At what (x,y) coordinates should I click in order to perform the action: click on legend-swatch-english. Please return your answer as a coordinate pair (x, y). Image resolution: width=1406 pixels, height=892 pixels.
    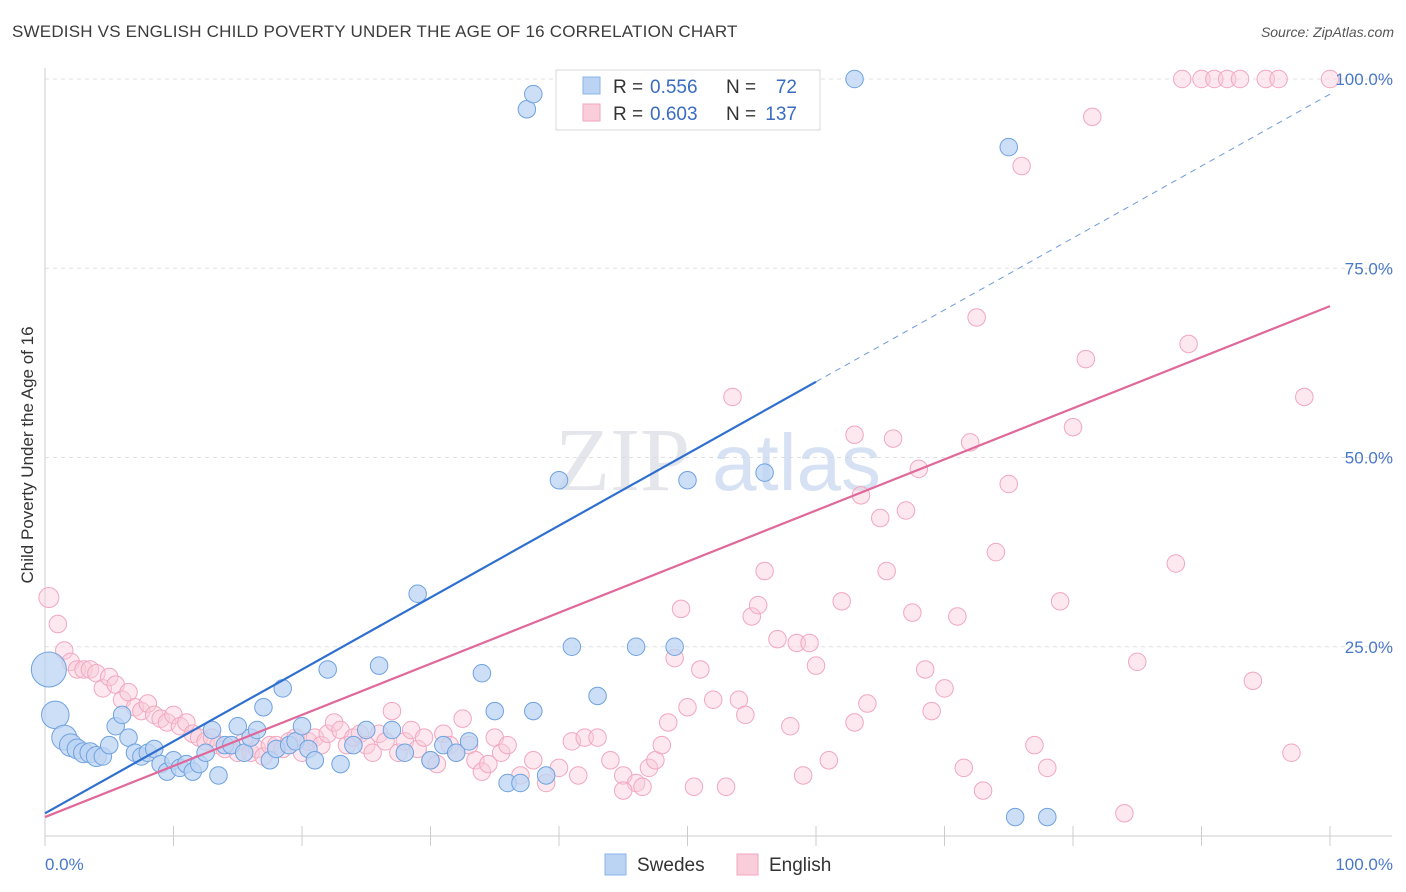
    Looking at the image, I should click on (591, 112).